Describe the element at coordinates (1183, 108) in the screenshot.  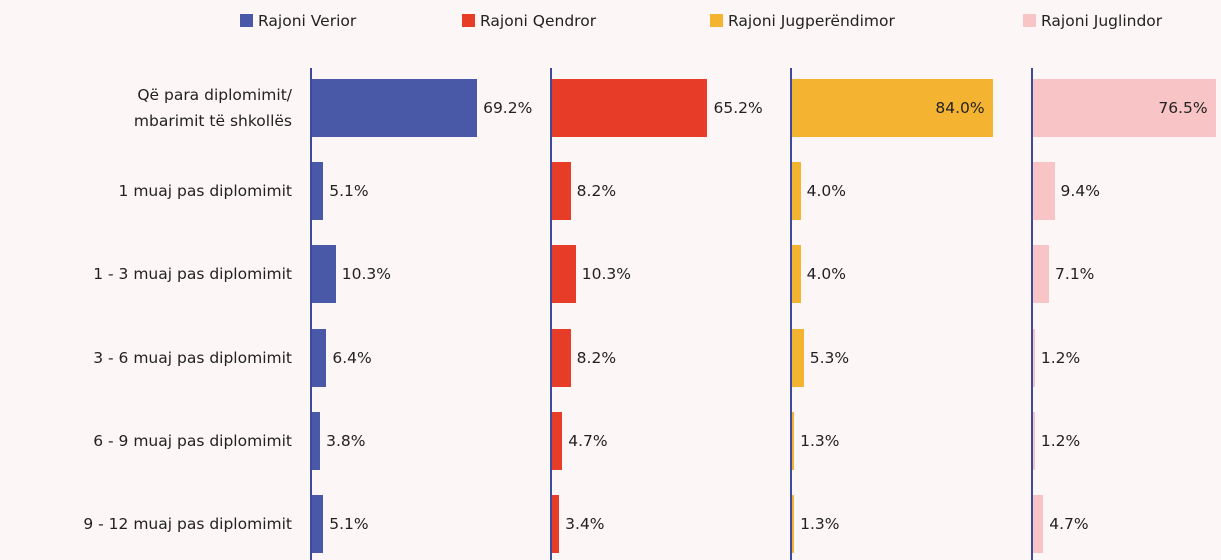
I see `value-label: 76.5%` at that location.